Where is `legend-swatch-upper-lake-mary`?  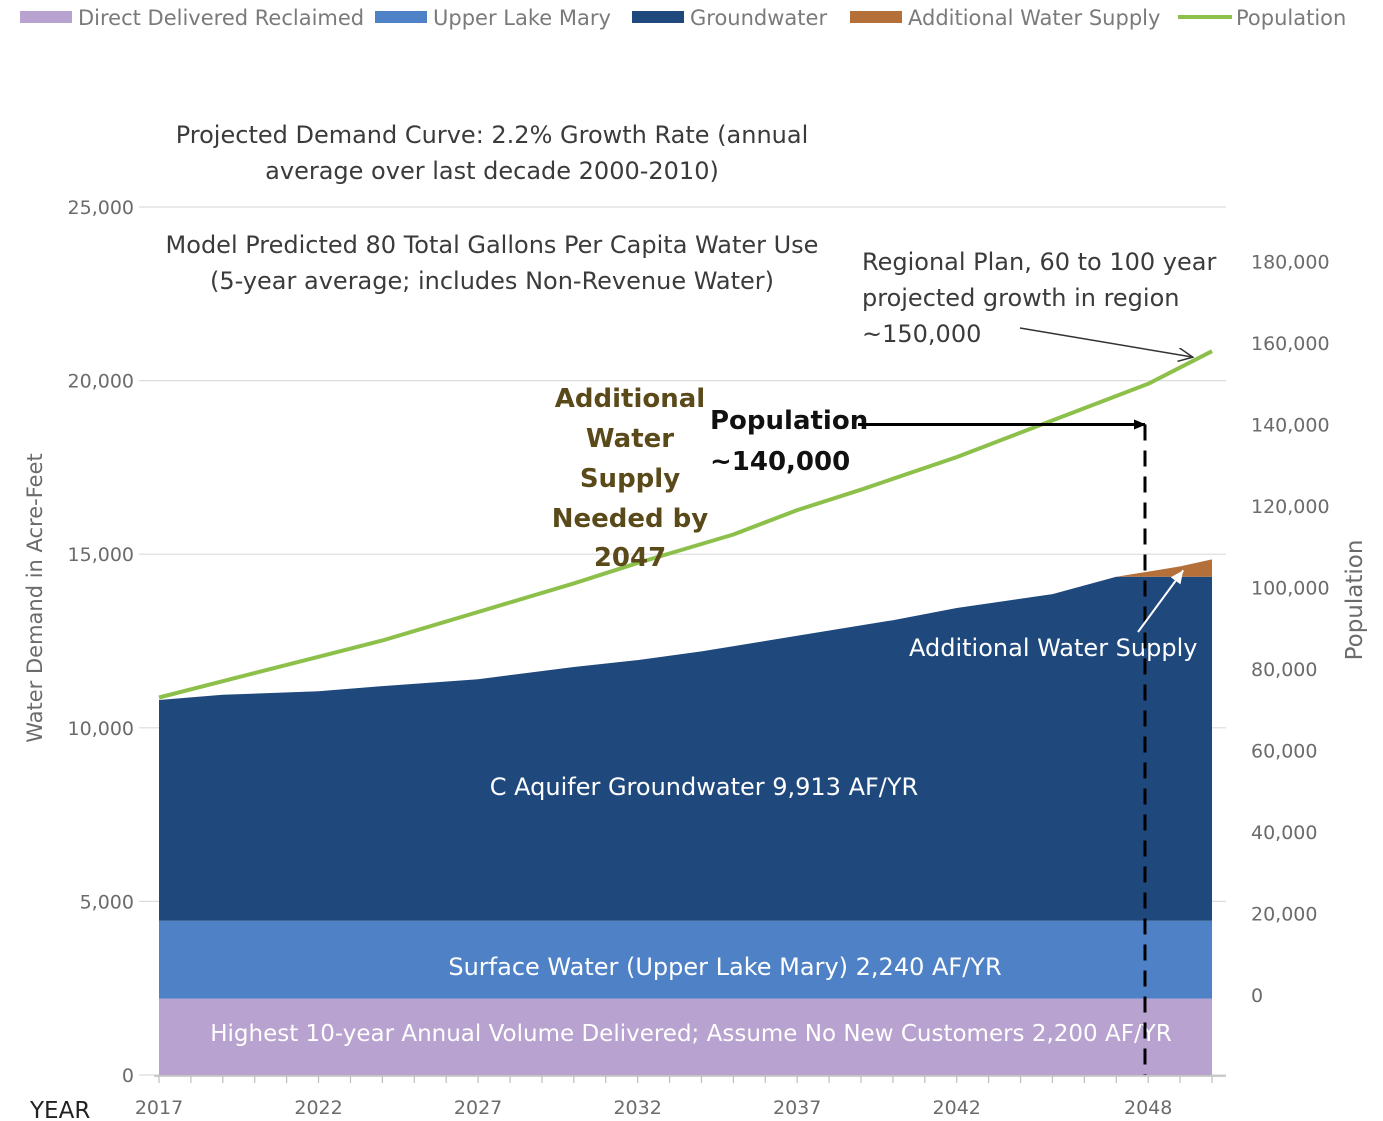 legend-swatch-upper-lake-mary is located at coordinates (401, 17).